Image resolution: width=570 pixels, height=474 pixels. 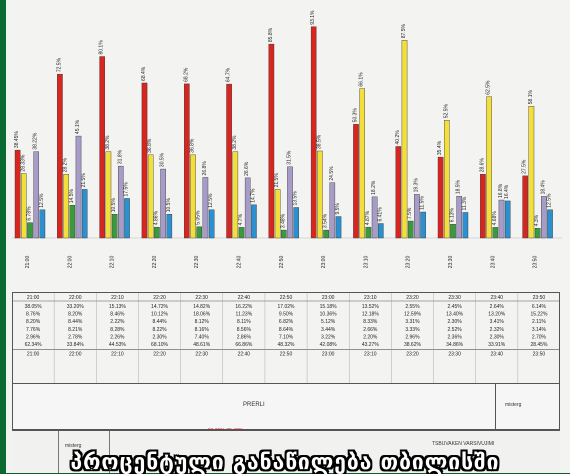 What do you see at coordinates (160, 307) in the screenshot?
I see `table-cell-0-3: 14.72%` at bounding box center [160, 307].